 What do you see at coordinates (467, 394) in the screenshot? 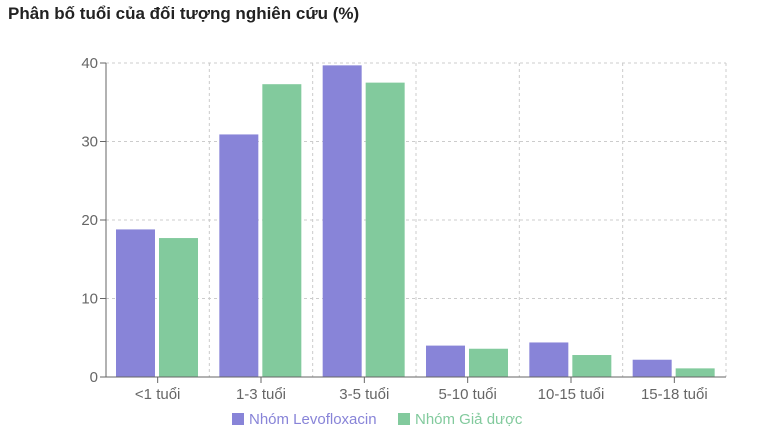
I see `x-tick-label: 5-10 tuổi` at bounding box center [467, 394].